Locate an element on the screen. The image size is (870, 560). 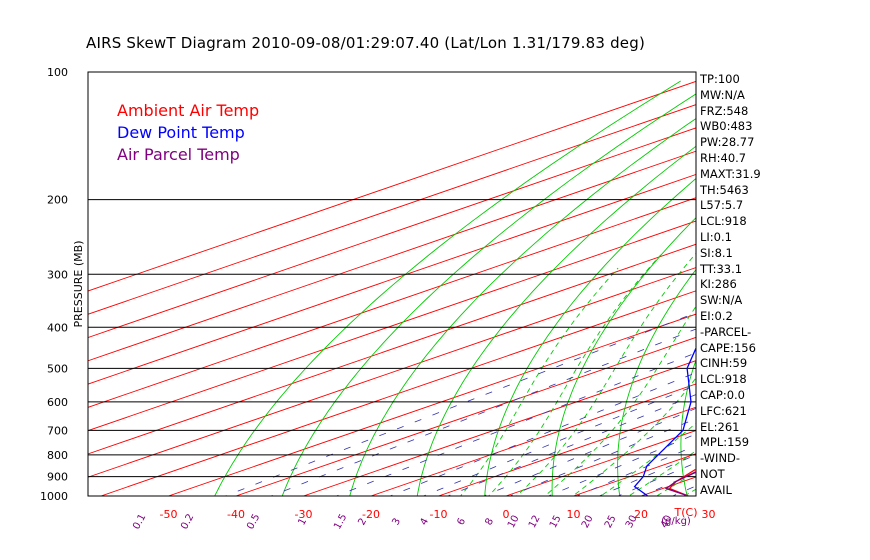
stat-item: MAXT:31.9 is located at coordinates (730, 173).